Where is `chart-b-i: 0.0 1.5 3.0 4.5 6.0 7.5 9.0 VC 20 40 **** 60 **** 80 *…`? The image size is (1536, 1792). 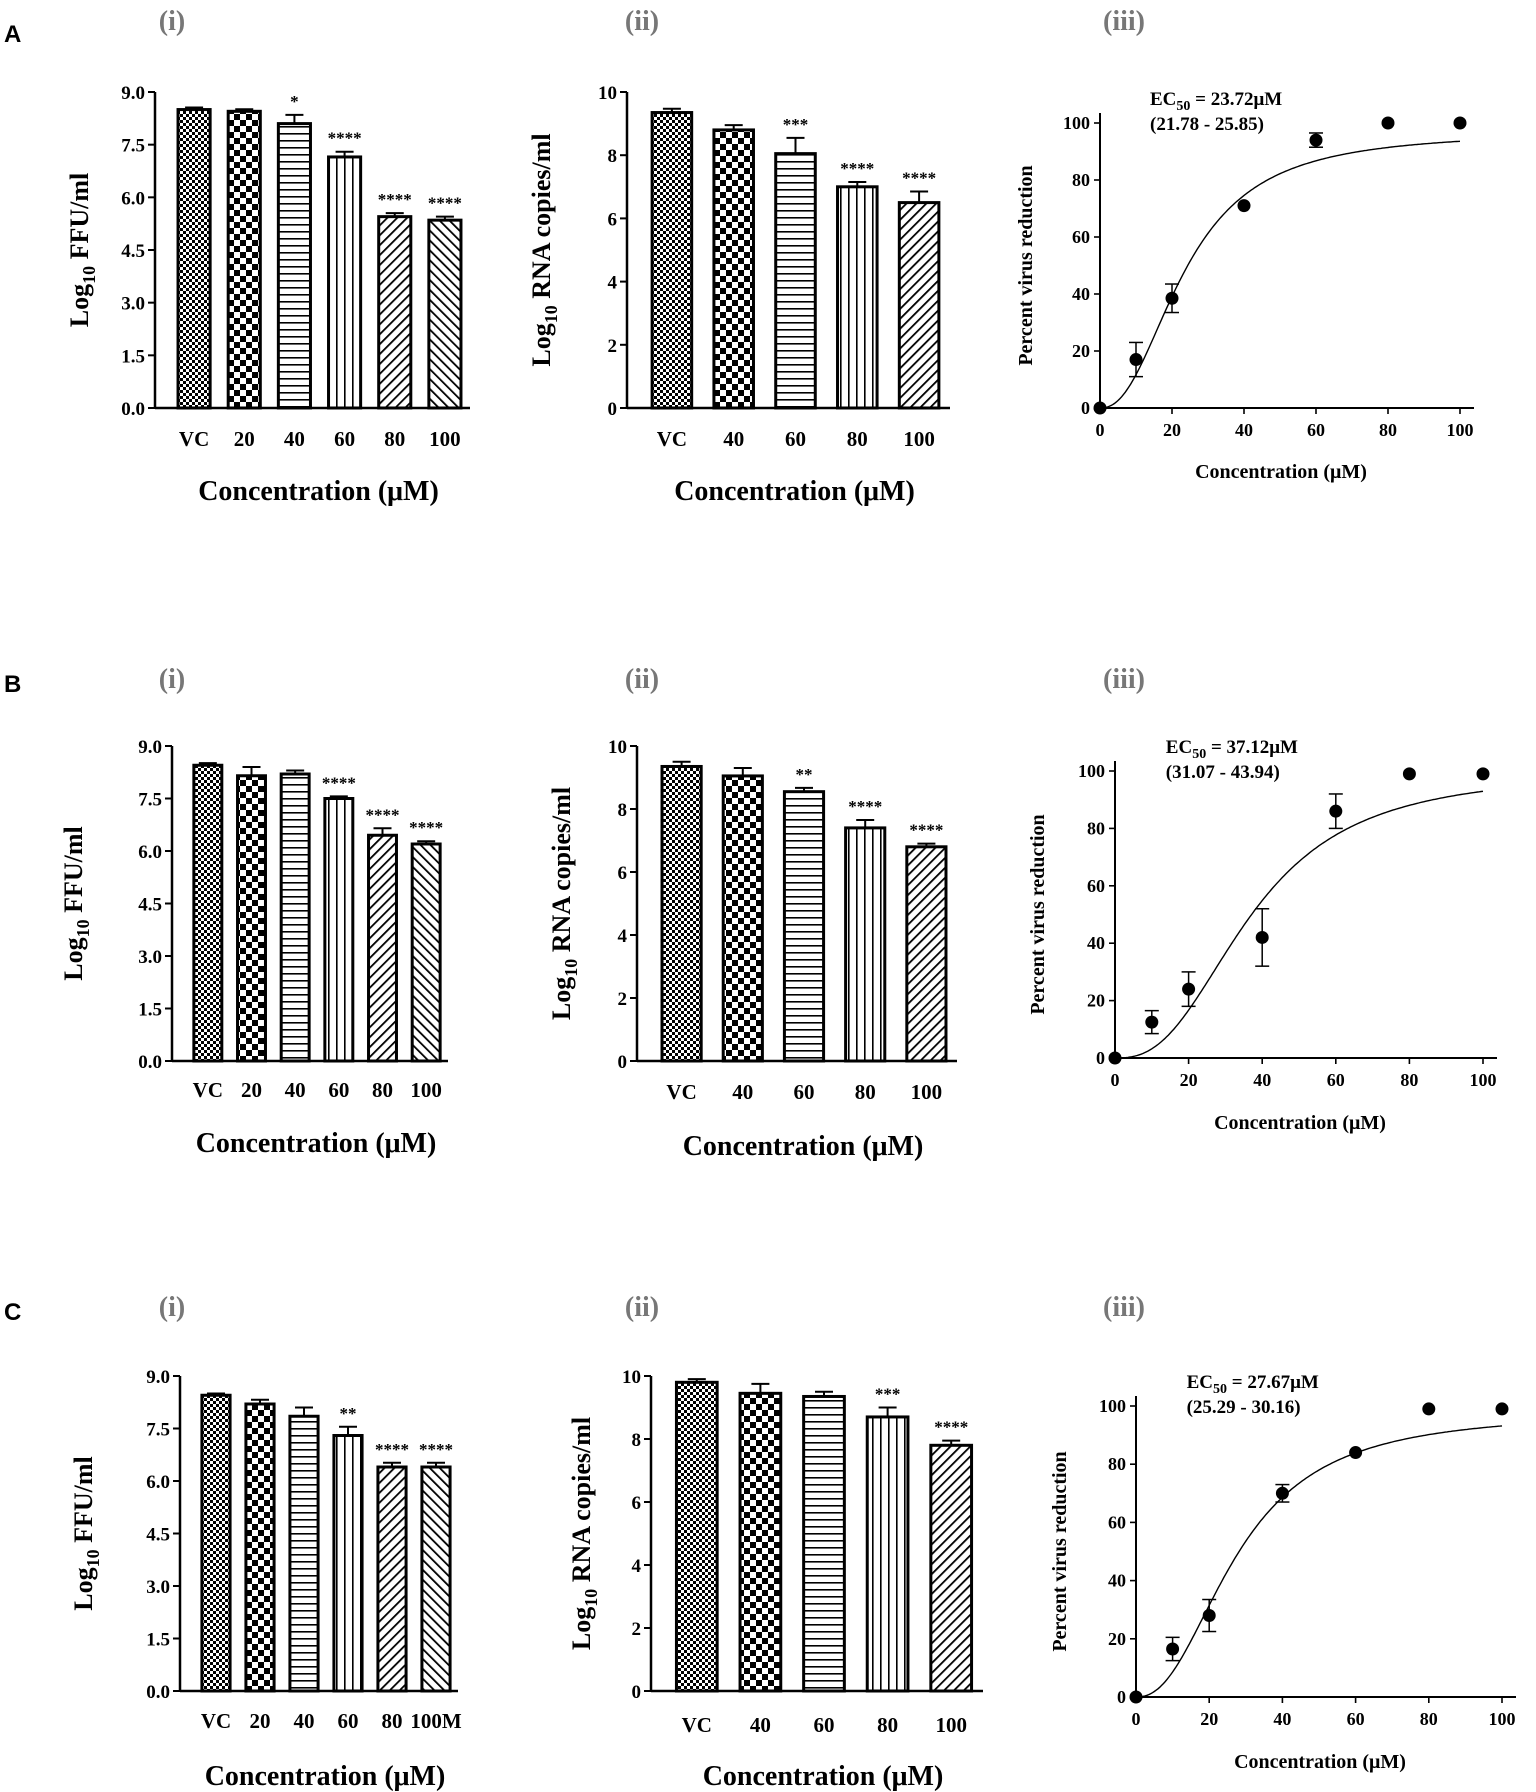
chart-b-i: 0.0 1.5 3.0 4.5 6.0 7.5 9.0 VC 20 40 **** 60 **** 80 *… is located at coordinates (253, 948).